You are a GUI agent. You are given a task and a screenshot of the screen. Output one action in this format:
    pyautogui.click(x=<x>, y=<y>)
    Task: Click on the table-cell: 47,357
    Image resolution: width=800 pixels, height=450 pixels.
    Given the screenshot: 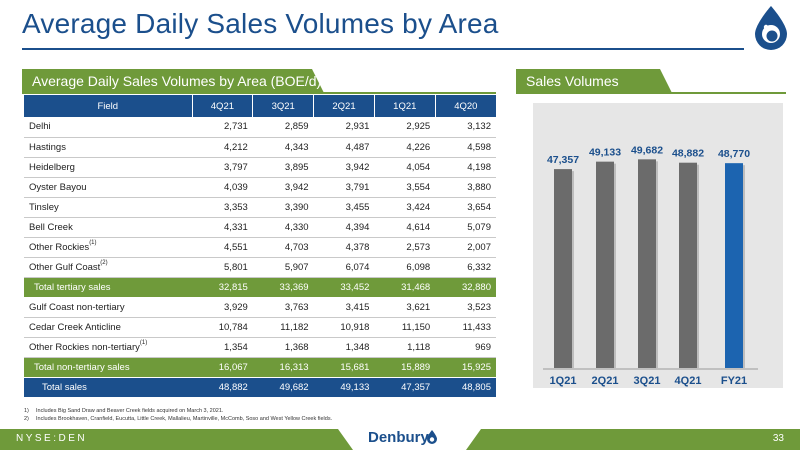 What is the action you would take?
    pyautogui.click(x=405, y=387)
    